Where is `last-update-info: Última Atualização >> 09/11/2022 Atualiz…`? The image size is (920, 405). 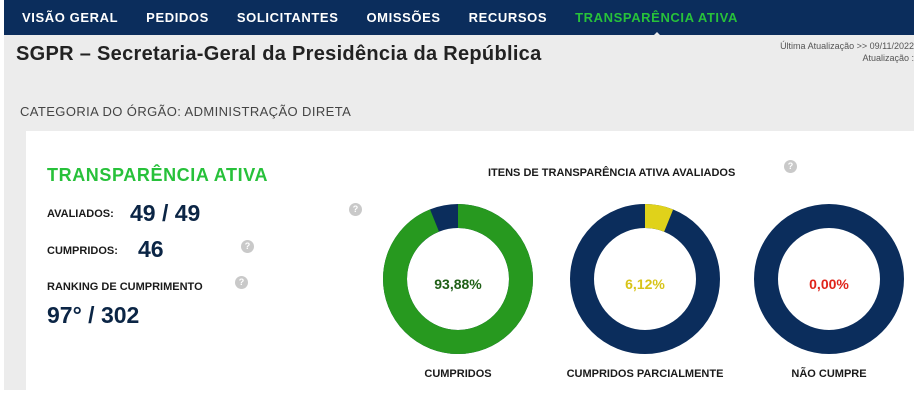
last-update-info: Última Atualização >> 09/11/2022 Atualiz… is located at coordinates (847, 52).